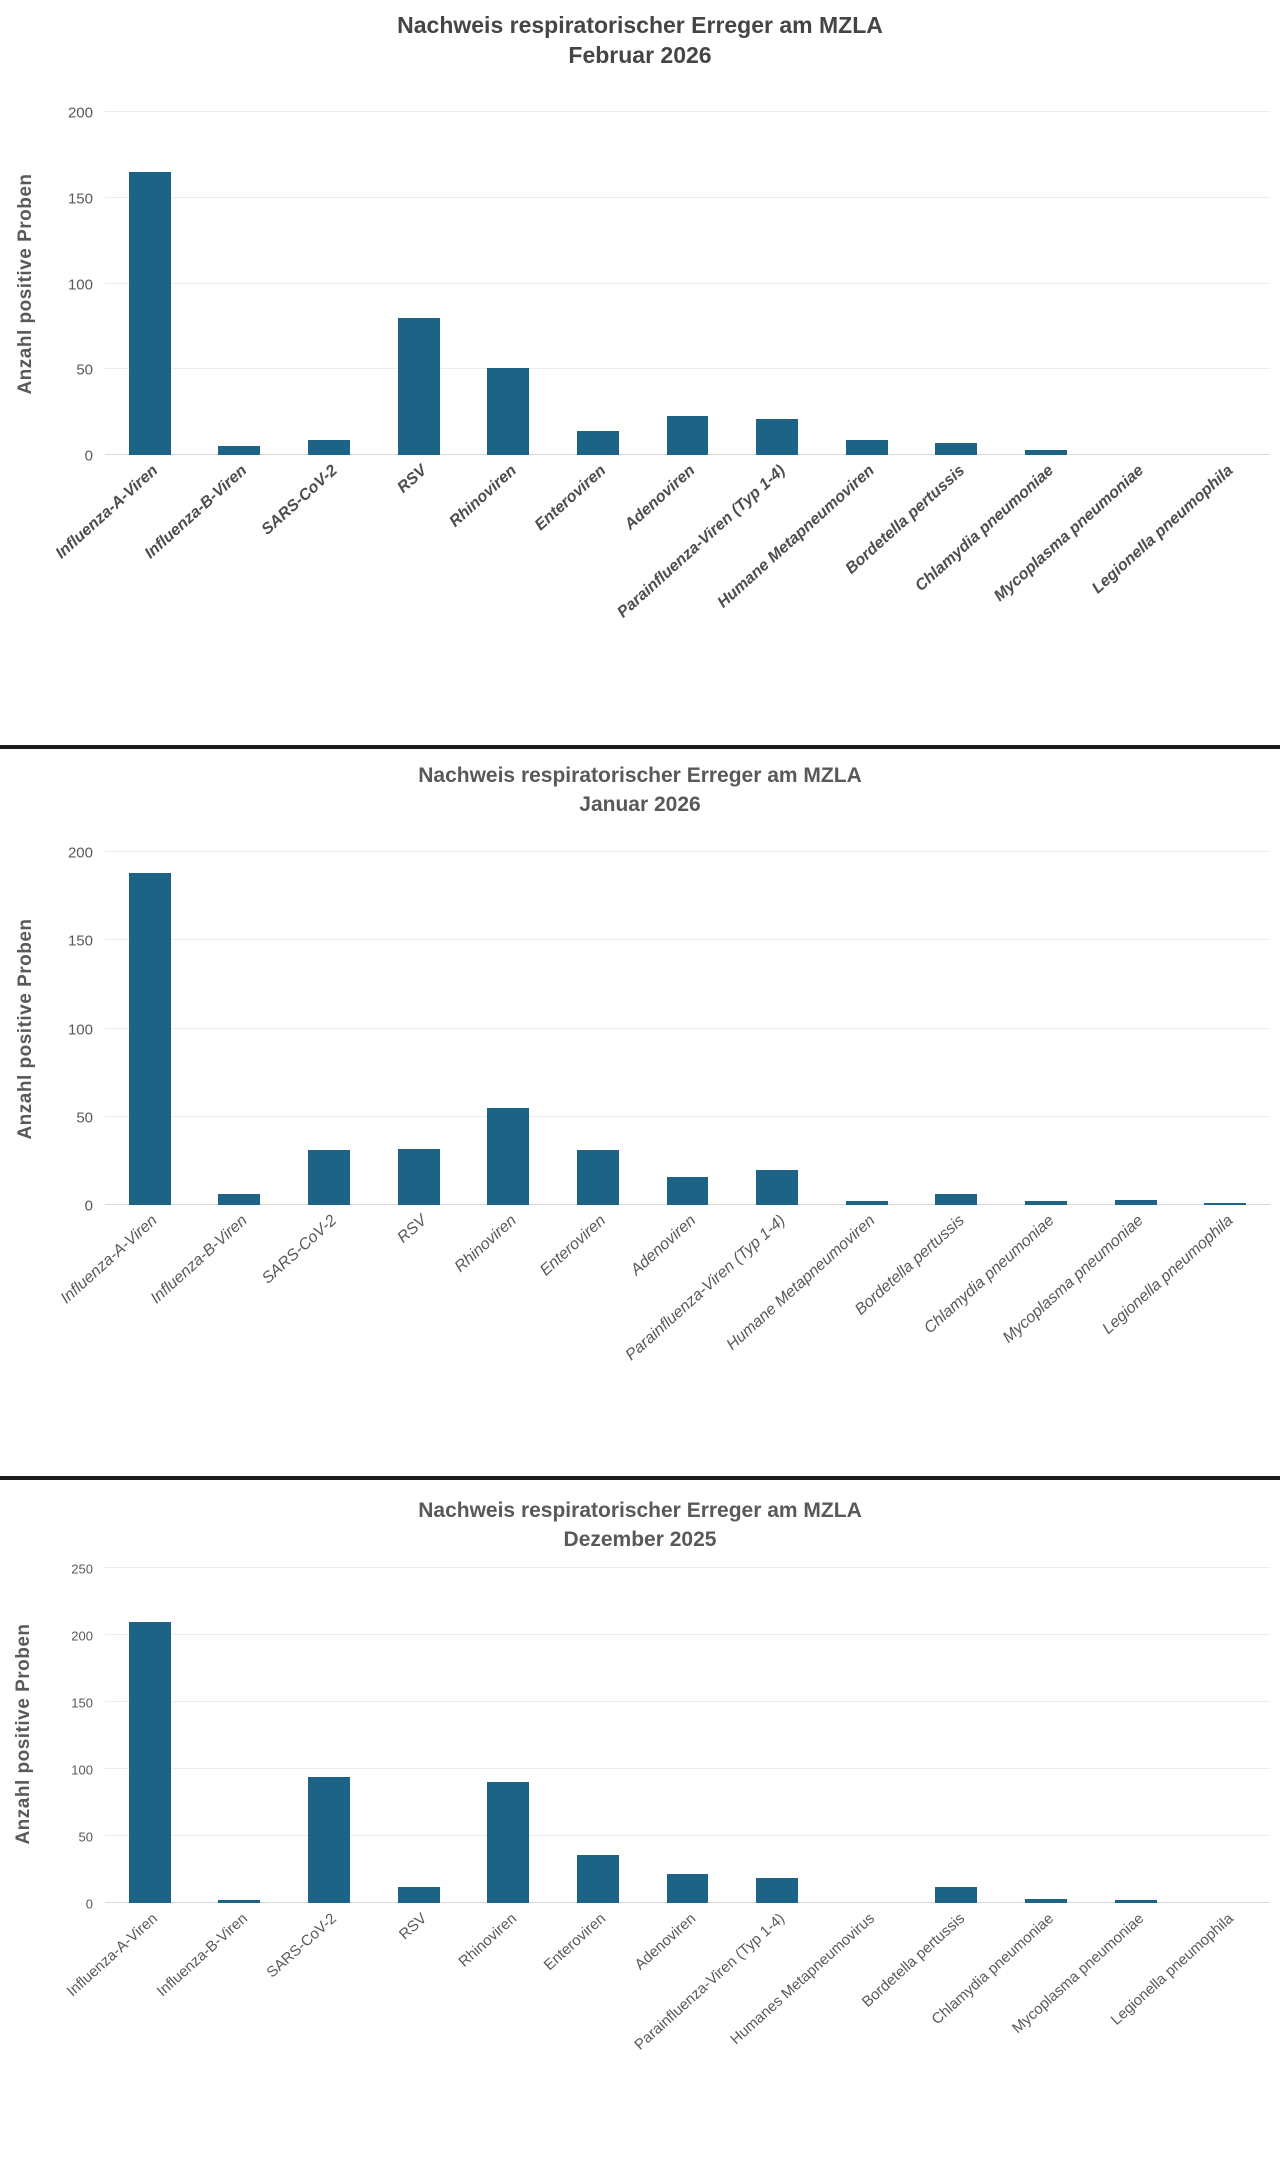 The image size is (1280, 2172). I want to click on x-category-label: Mycoplasma pneumoniae, so click(1068, 533).